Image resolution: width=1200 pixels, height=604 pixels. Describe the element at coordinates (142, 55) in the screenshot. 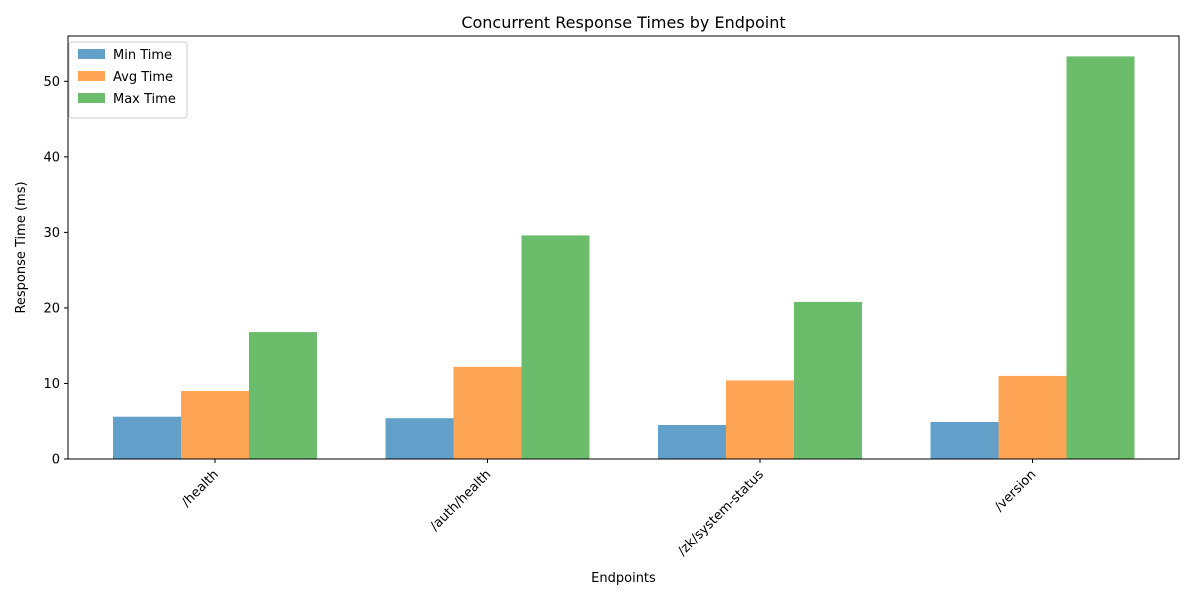

I see `legend-label-0: Min Time` at that location.